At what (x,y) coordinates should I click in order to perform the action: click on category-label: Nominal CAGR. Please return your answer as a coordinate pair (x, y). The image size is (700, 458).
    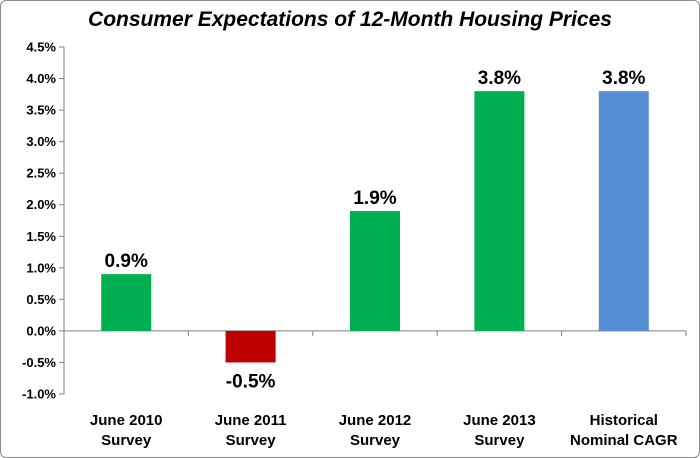
    Looking at the image, I should click on (624, 440).